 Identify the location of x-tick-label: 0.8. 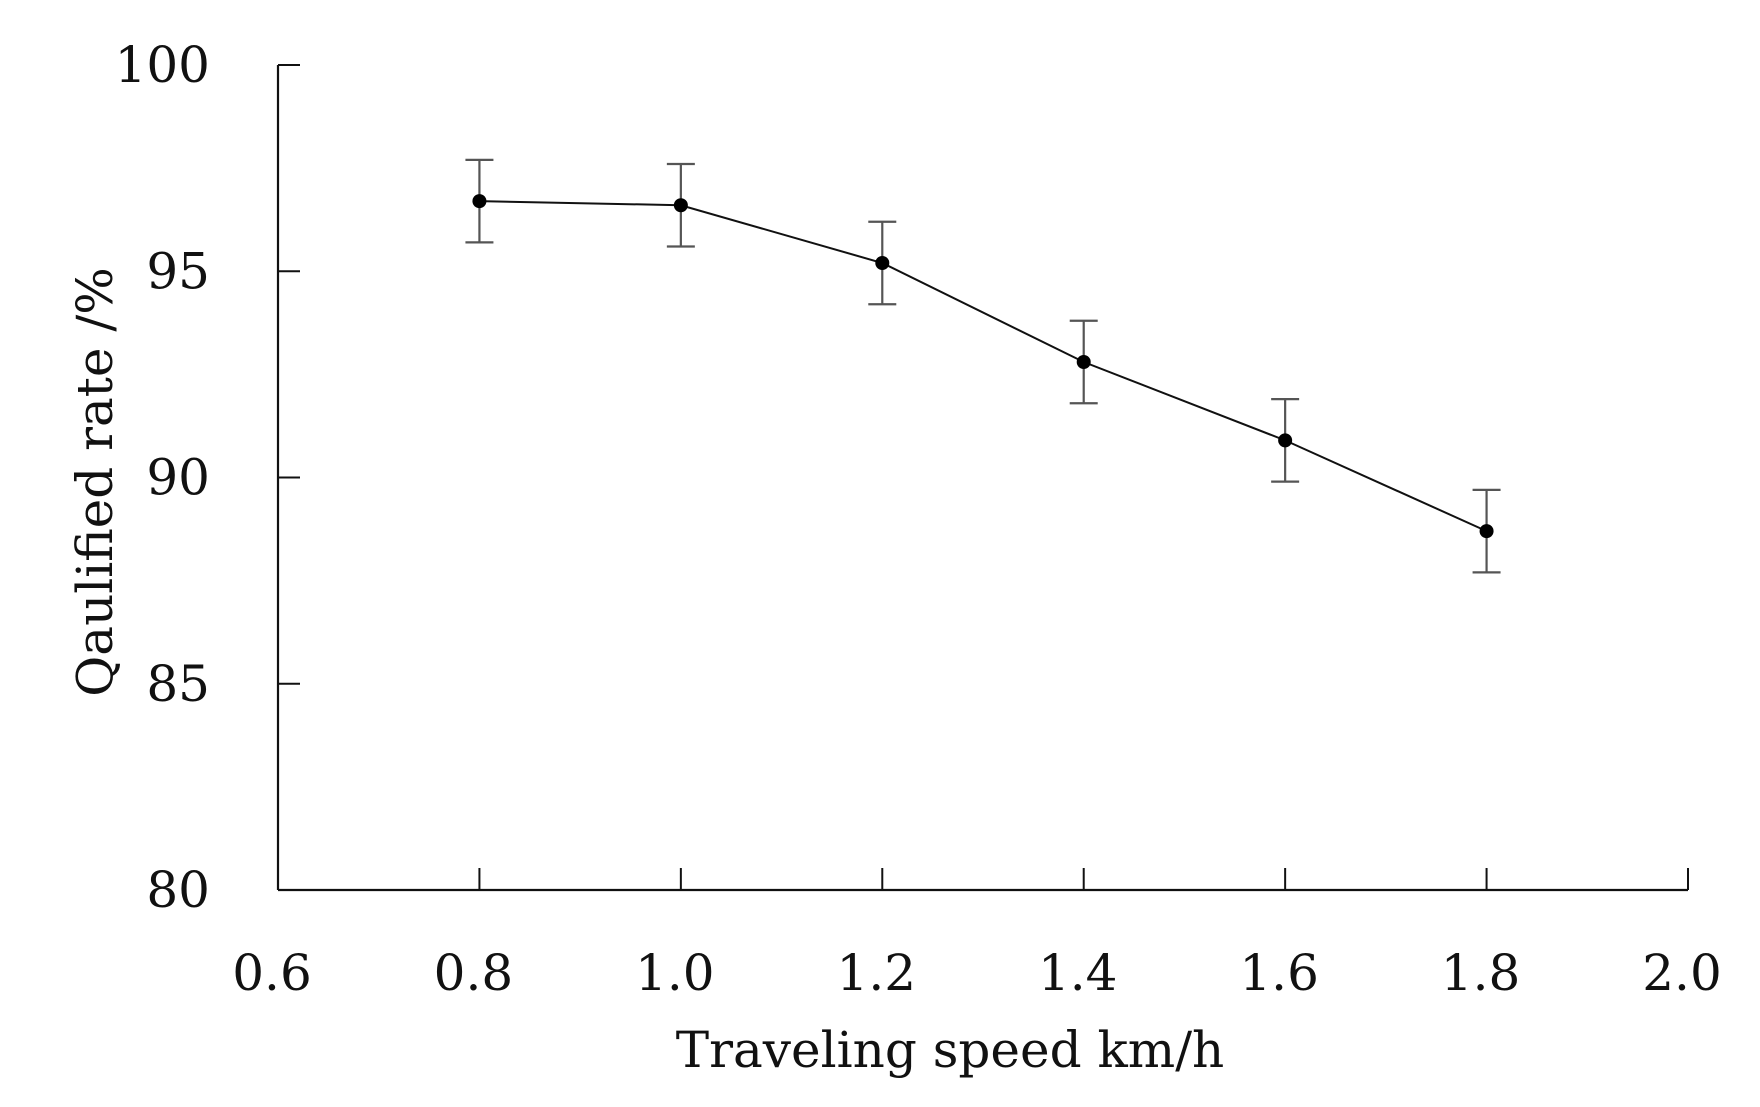
(474, 973).